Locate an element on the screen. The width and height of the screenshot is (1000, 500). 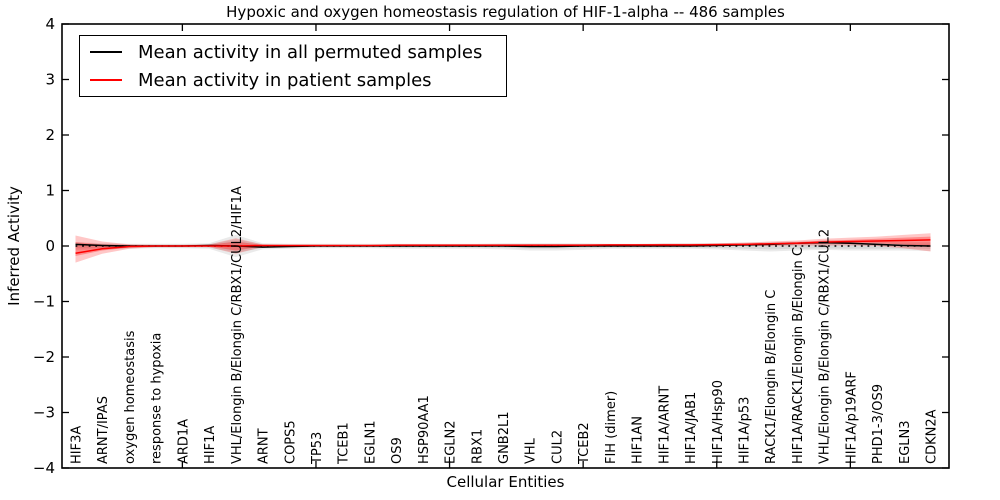
x-category-label: TP53 is located at coordinates (317, 448).